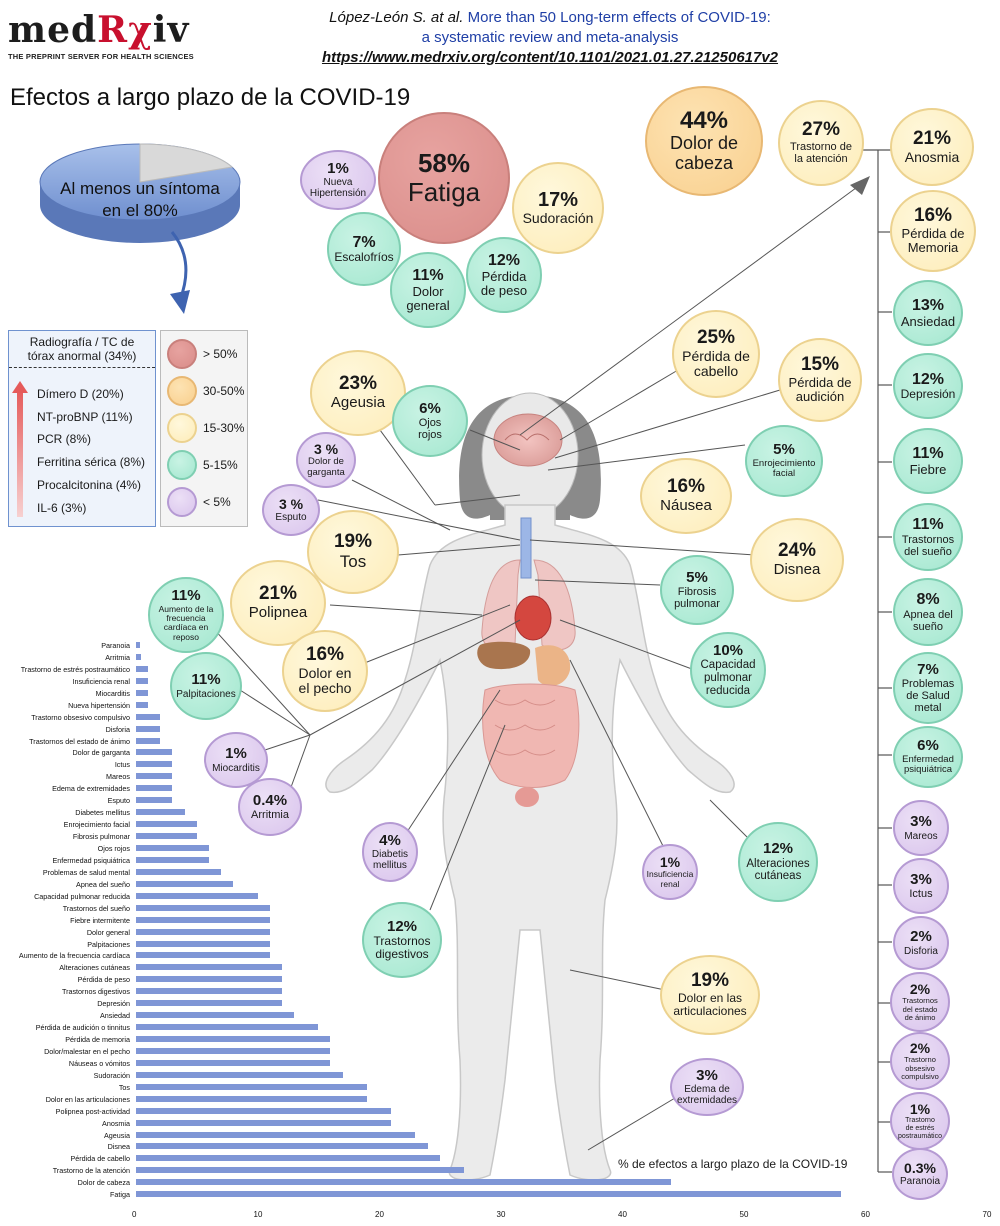  What do you see at coordinates (20, 453) in the screenshot?
I see `lab-arrow-bar` at bounding box center [20, 453].